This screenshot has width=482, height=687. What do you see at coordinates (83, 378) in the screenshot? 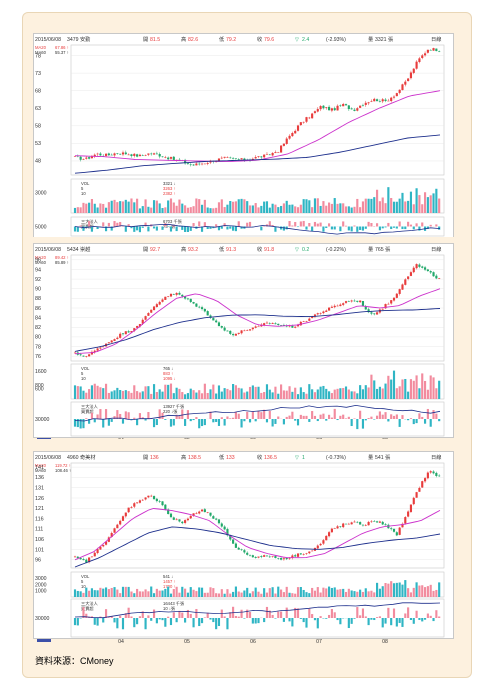
I see `volume-ma-label: 10` at bounding box center [83, 378].